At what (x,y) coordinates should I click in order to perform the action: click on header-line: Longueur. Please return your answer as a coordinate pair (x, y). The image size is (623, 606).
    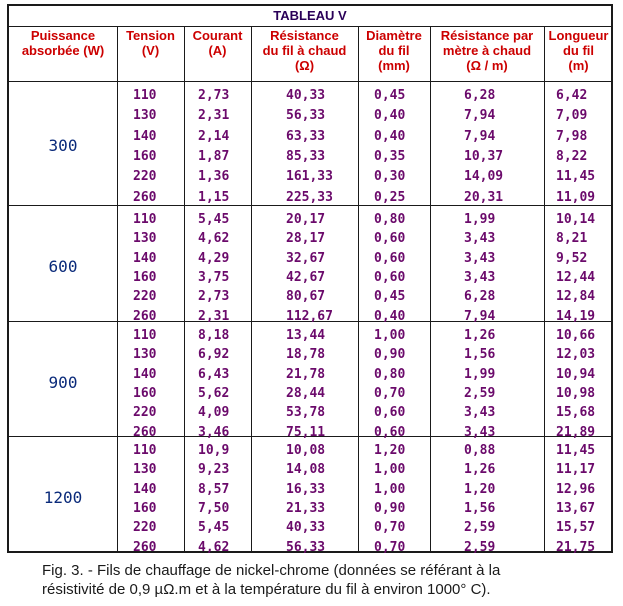
    Looking at the image, I should click on (578, 35).